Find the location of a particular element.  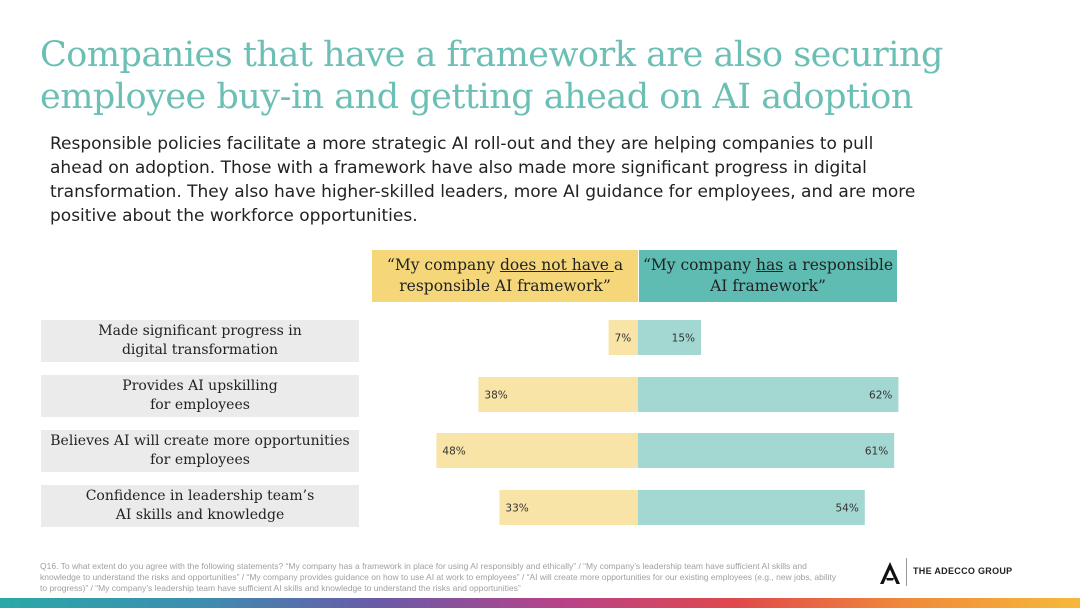

bar-label-no-framework-1: 38% is located at coordinates (495, 396).